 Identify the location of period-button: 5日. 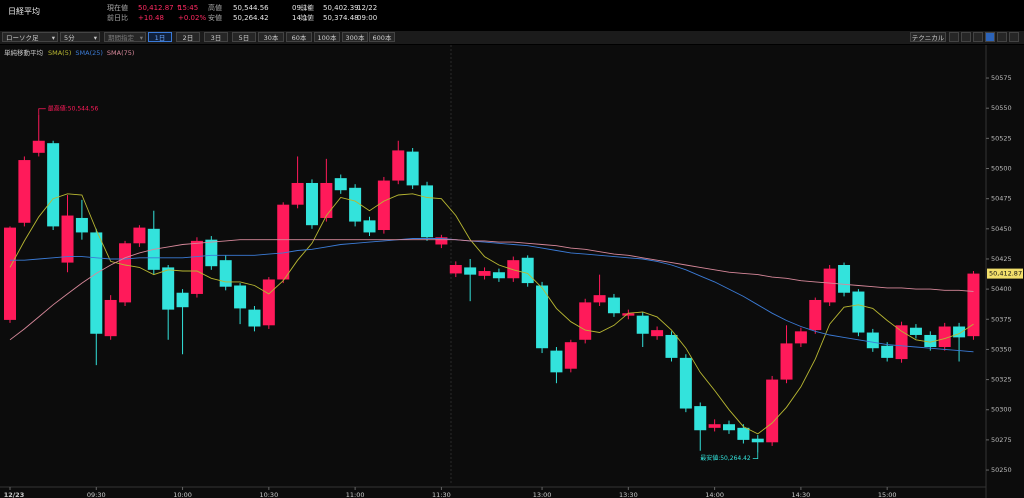
(244, 37).